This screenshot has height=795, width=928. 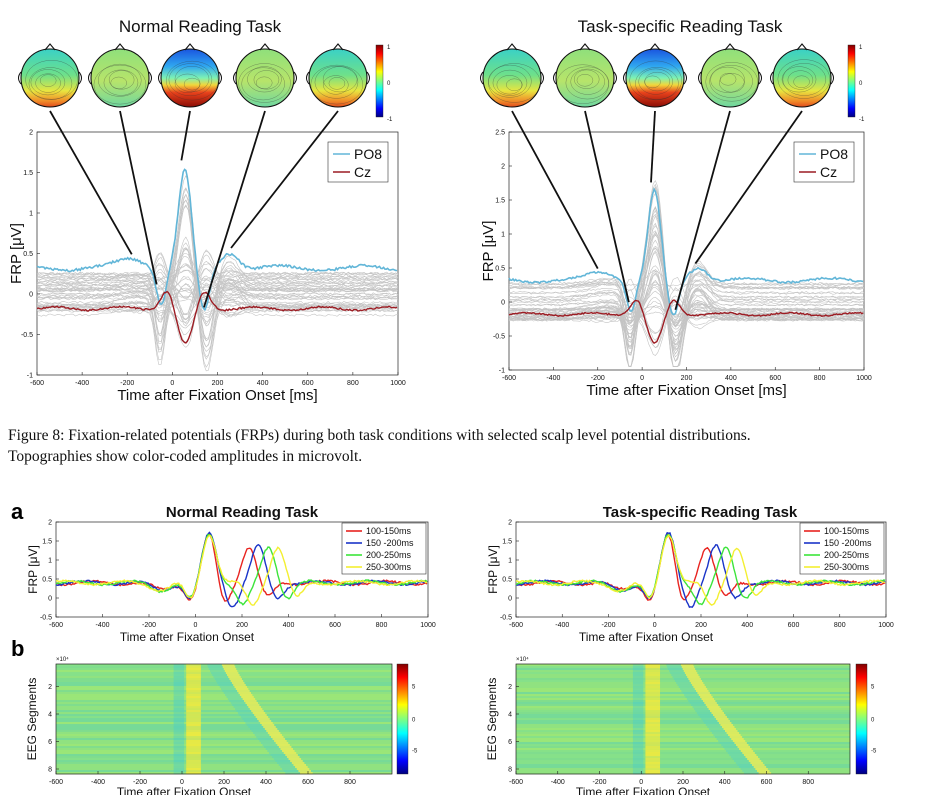 What do you see at coordinates (224, 782) in the screenshot?
I see `x-tick-label: 200` at bounding box center [224, 782].